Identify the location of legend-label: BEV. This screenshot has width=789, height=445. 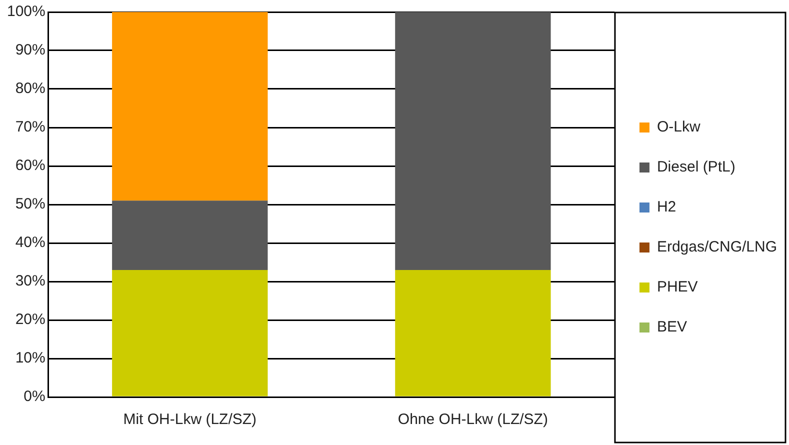
(671, 327).